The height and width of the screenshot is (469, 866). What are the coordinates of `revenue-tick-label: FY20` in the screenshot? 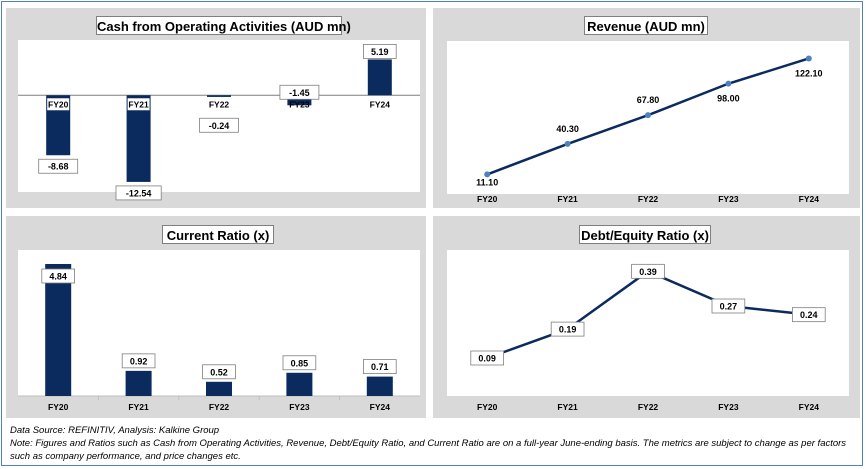 It's located at (487, 199).